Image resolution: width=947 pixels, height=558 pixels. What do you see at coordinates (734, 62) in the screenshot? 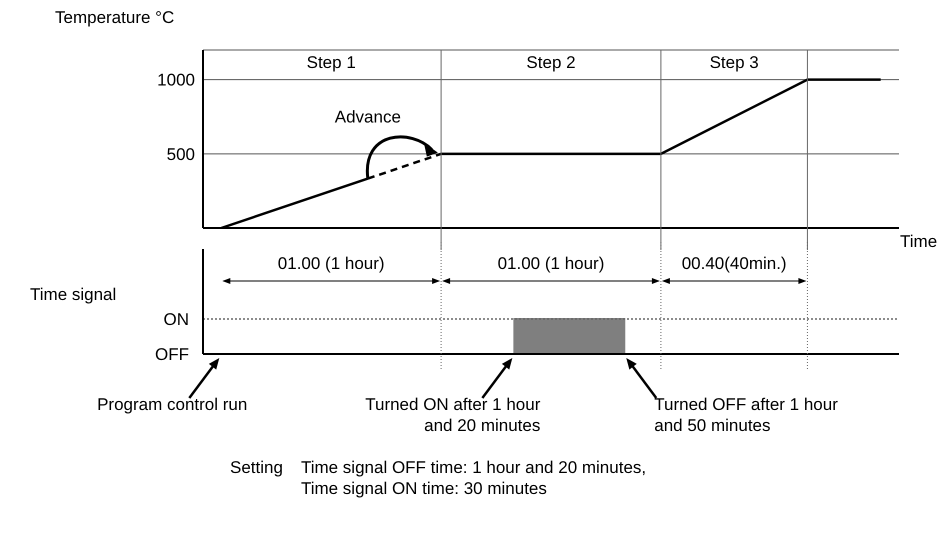
I see `annotation: Step 3` at bounding box center [734, 62].